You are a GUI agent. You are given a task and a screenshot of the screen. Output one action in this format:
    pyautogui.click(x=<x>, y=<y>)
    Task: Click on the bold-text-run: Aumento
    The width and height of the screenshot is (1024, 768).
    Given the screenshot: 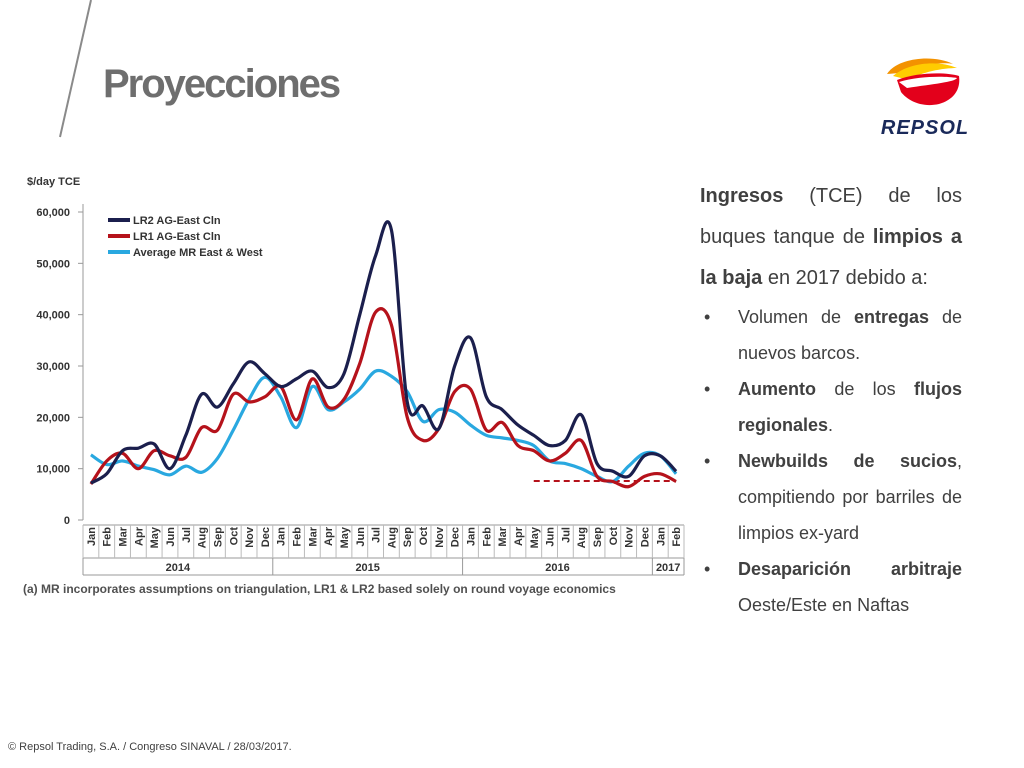 What is the action you would take?
    pyautogui.click(x=777, y=389)
    